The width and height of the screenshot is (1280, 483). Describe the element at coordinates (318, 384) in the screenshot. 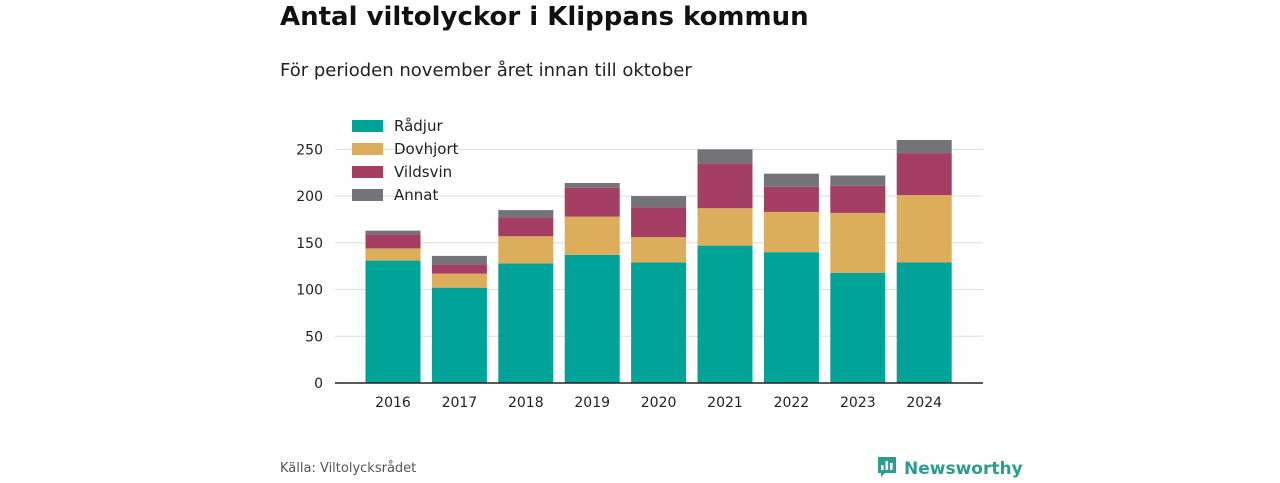

I see `y-tick-label: 0` at that location.